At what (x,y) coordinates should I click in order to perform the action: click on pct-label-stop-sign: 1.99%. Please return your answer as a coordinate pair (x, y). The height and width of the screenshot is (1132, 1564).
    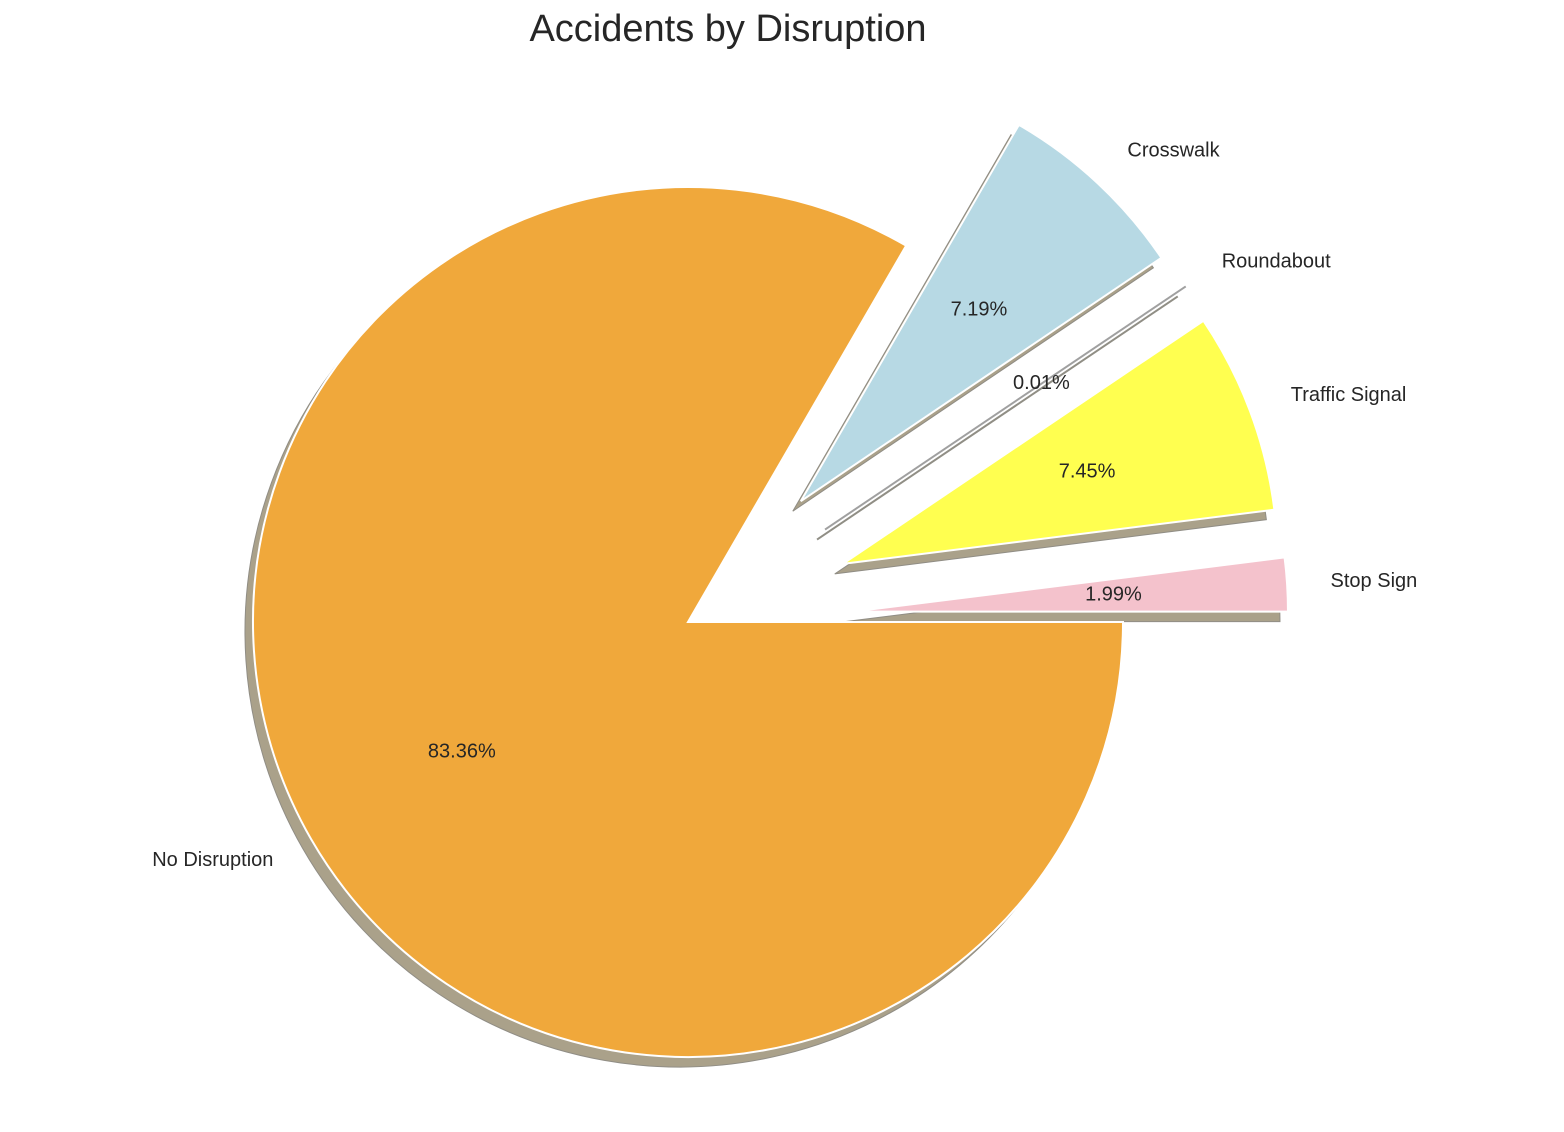
    Looking at the image, I should click on (1113, 595).